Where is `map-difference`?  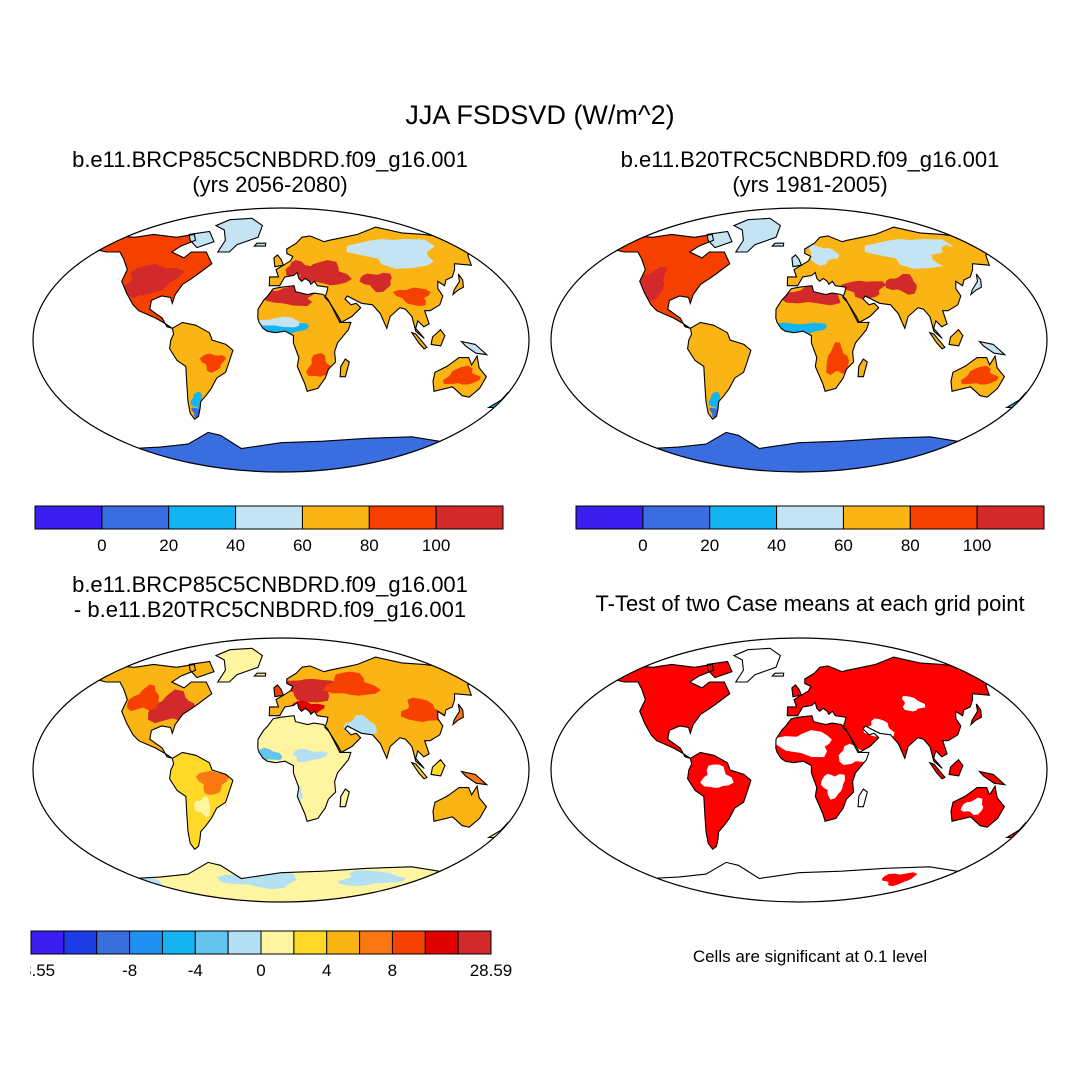
map-difference is located at coordinates (281, 770).